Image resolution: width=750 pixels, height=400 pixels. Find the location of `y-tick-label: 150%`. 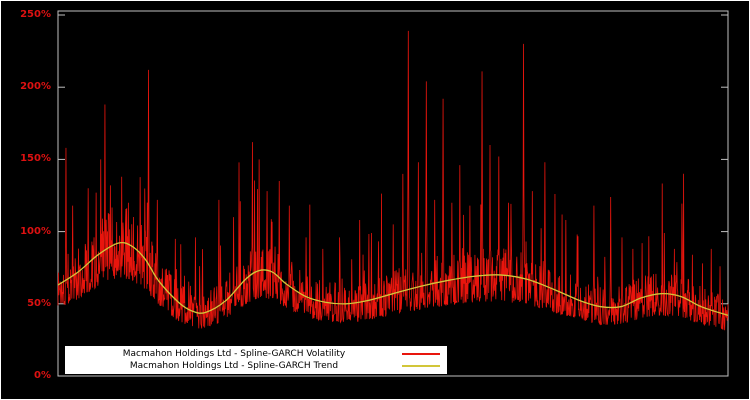

y-tick-label: 150% is located at coordinates (35, 159).